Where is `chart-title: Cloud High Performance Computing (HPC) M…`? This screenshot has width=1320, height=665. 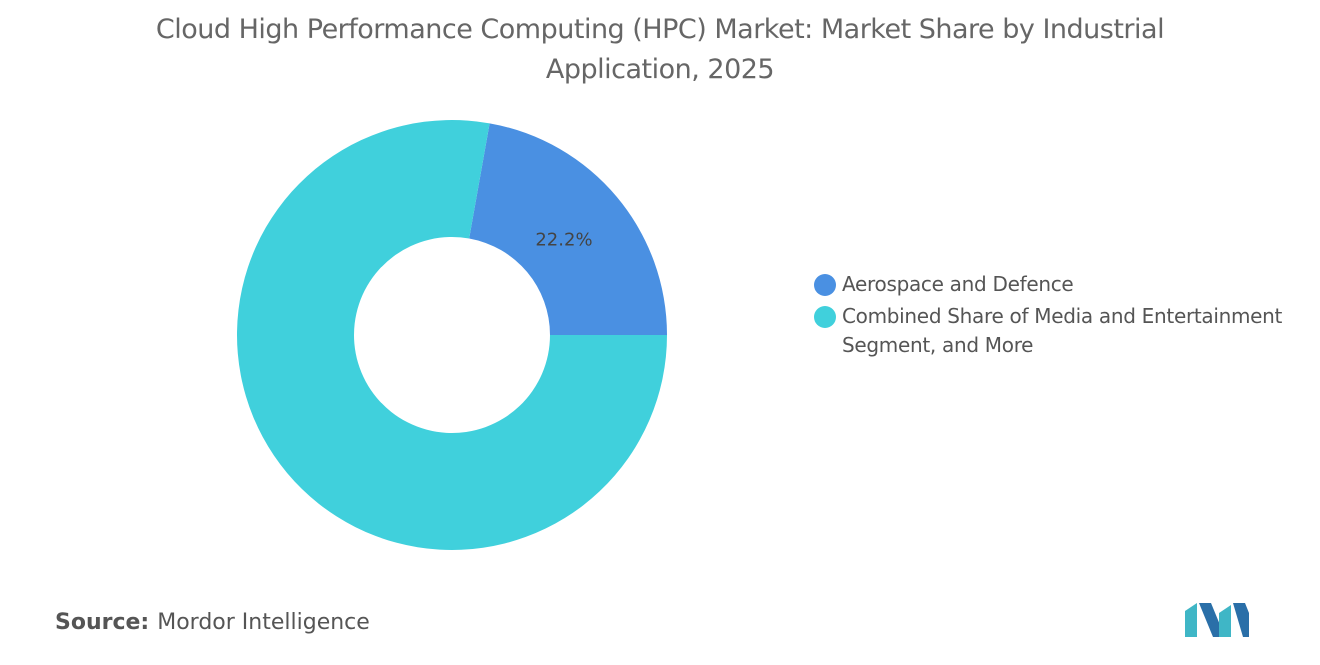 chart-title: Cloud High Performance Computing (HPC) M… is located at coordinates (660, 49).